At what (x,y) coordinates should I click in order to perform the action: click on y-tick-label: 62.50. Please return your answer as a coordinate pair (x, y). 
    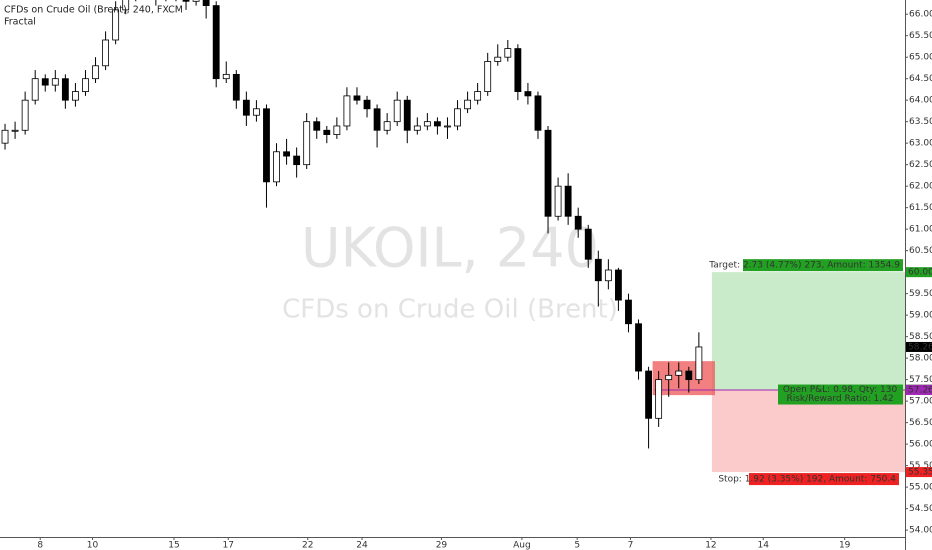
    Looking at the image, I should click on (920, 165).